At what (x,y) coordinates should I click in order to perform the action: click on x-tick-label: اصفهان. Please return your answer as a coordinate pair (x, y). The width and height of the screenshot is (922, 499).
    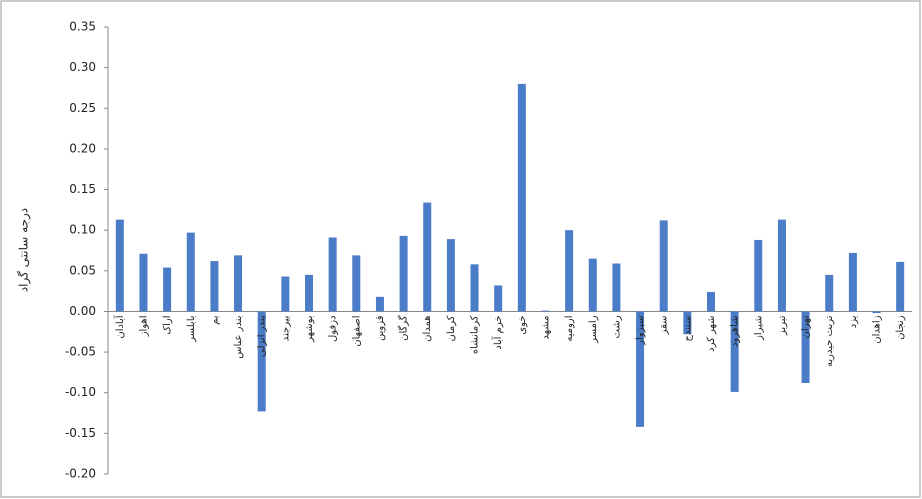
    Looking at the image, I should click on (356, 330).